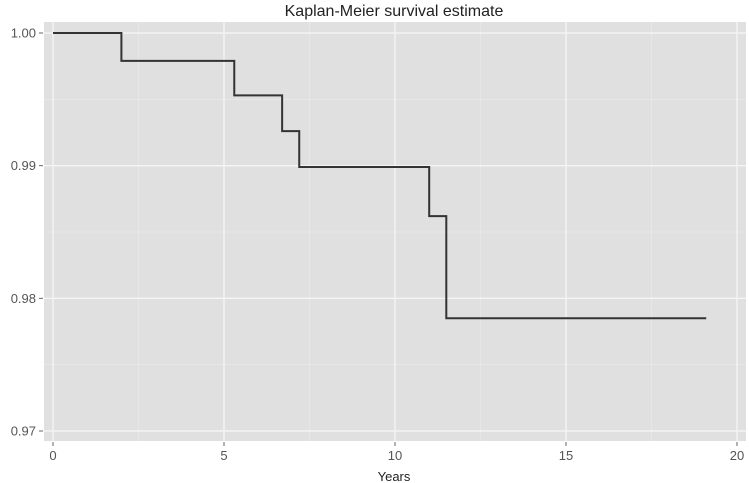 This screenshot has width=749, height=483. I want to click on y-tick-label: 0.97, so click(23, 431).